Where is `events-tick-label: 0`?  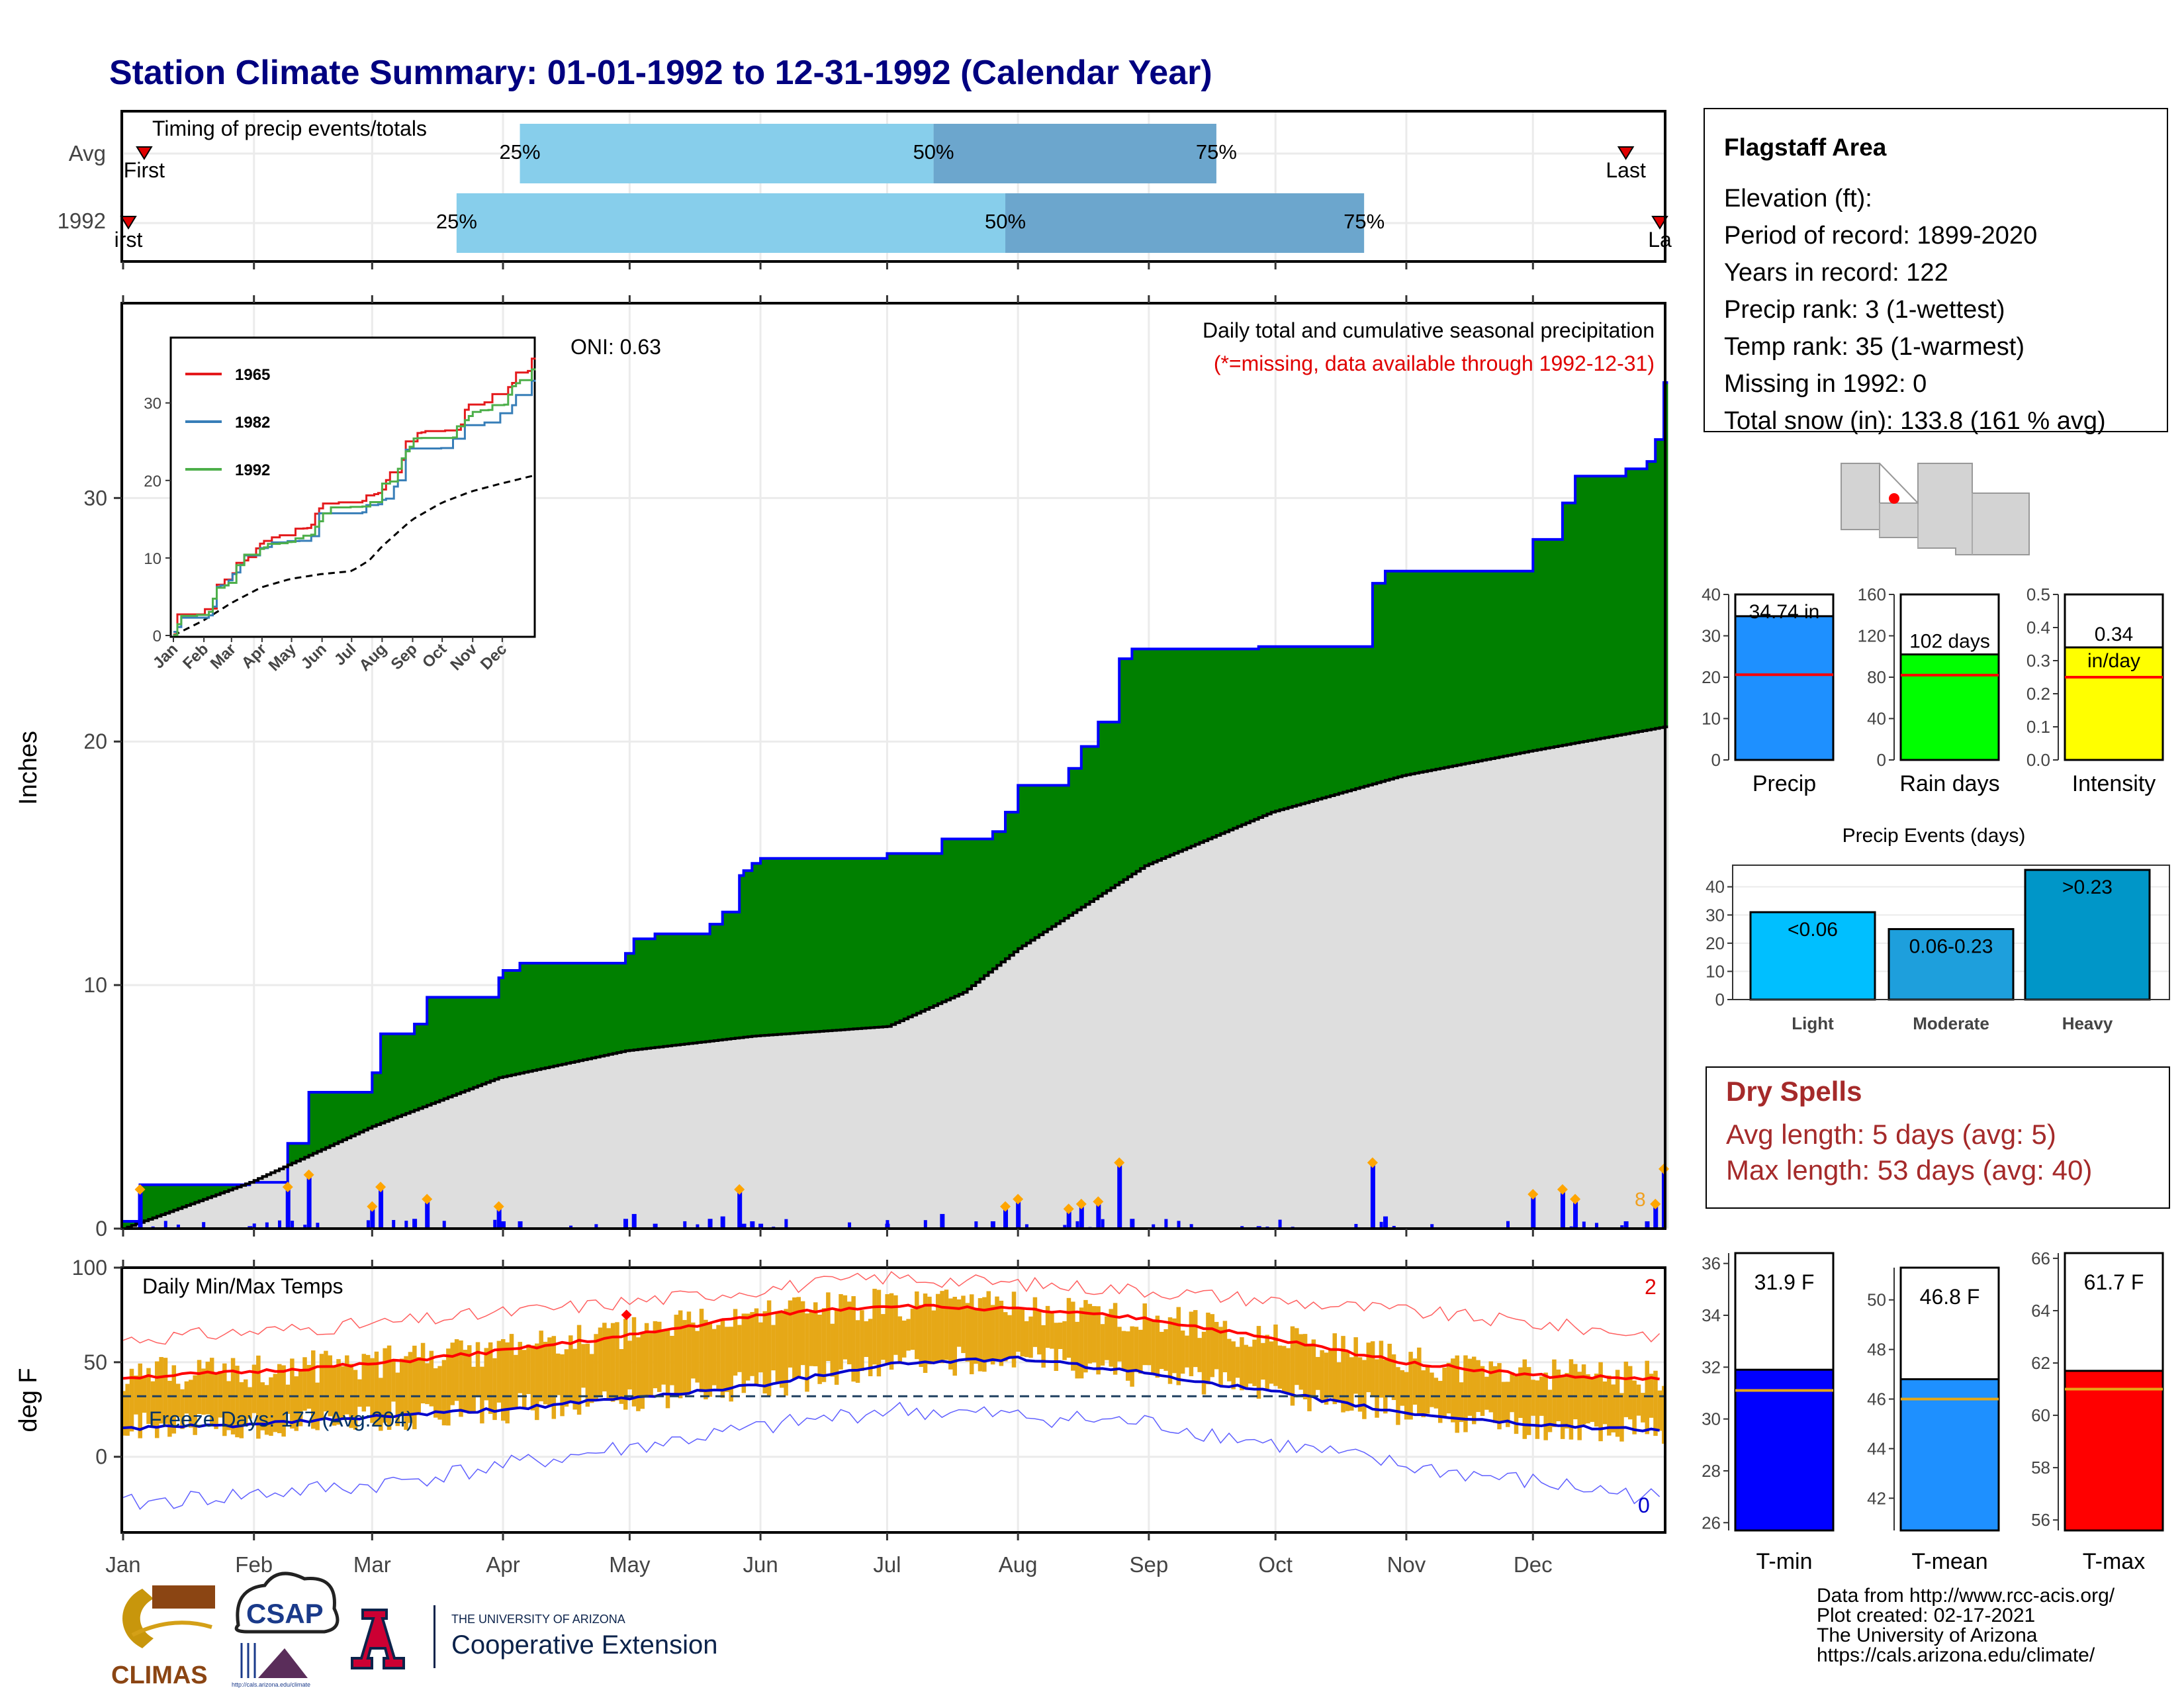 events-tick-label: 0 is located at coordinates (1720, 999).